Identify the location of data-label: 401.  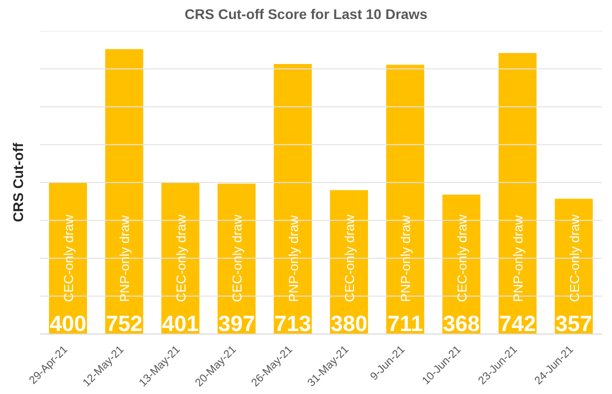
(180, 323).